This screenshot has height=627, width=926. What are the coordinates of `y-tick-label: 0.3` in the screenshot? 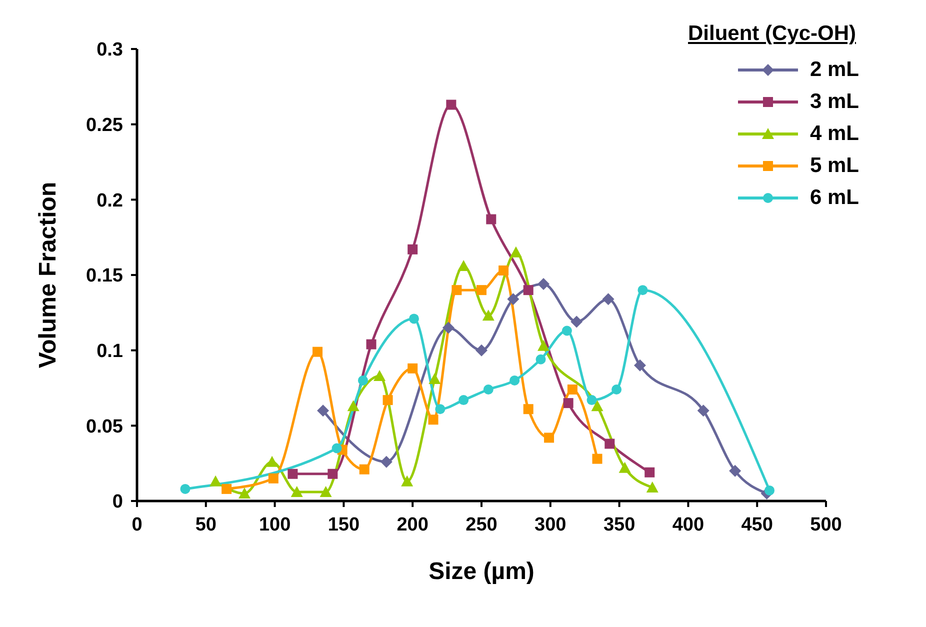 It's located at (109, 50).